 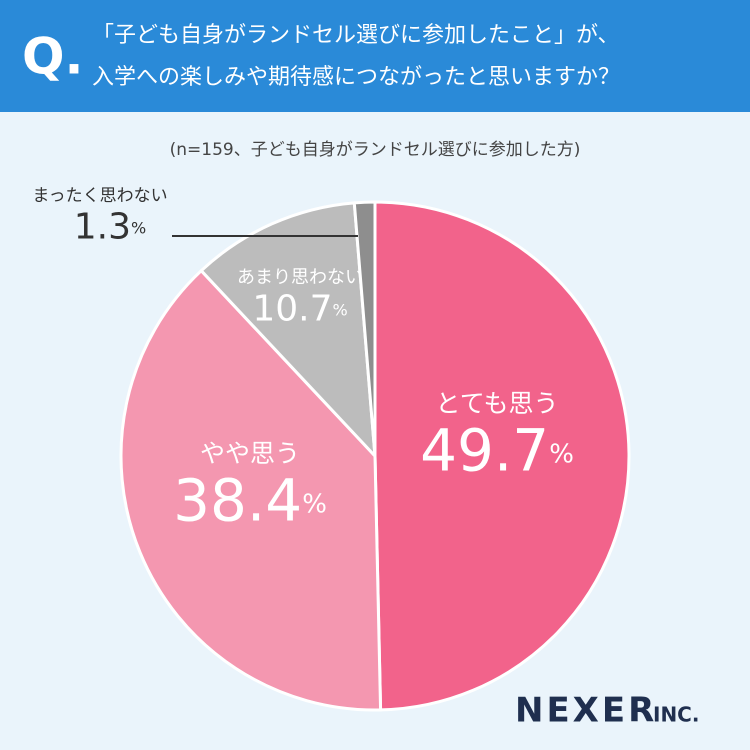 What do you see at coordinates (99, 196) in the screenshot?
I see `category-label: まったく思わない` at bounding box center [99, 196].